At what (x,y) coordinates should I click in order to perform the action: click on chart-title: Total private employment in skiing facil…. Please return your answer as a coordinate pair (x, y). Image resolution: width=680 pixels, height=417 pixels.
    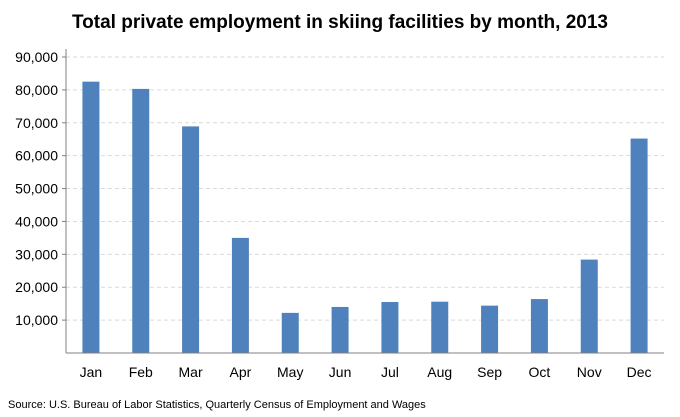
    Looking at the image, I should click on (340, 22).